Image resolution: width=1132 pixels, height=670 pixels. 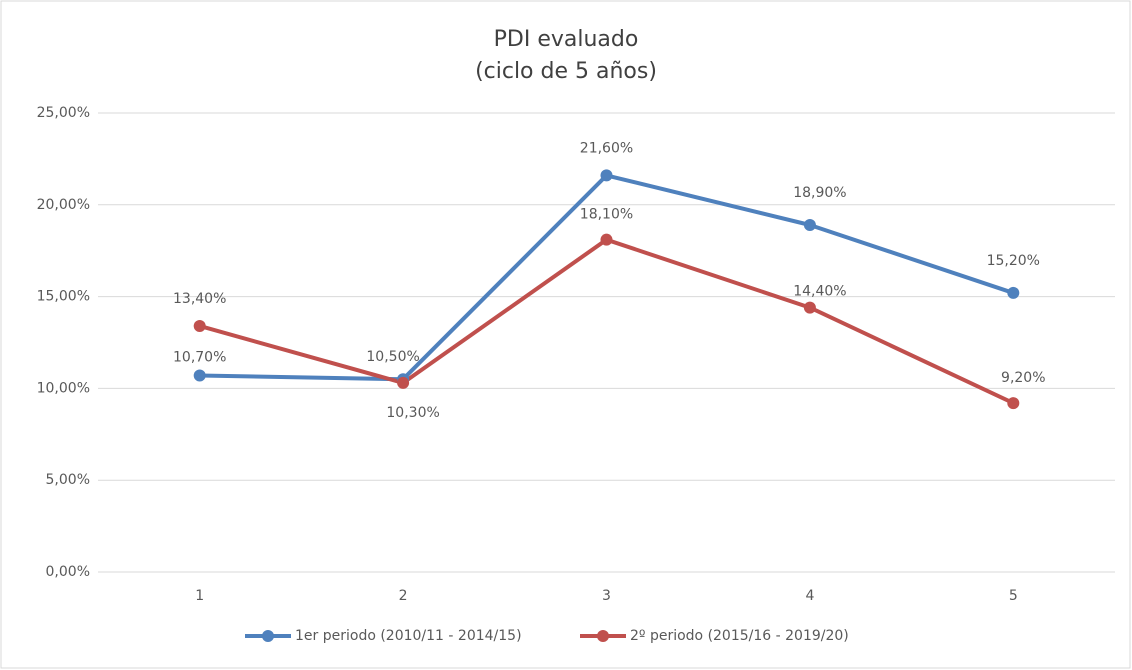 What do you see at coordinates (566, 39) in the screenshot?
I see `chart-title: PDI evaluado` at bounding box center [566, 39].